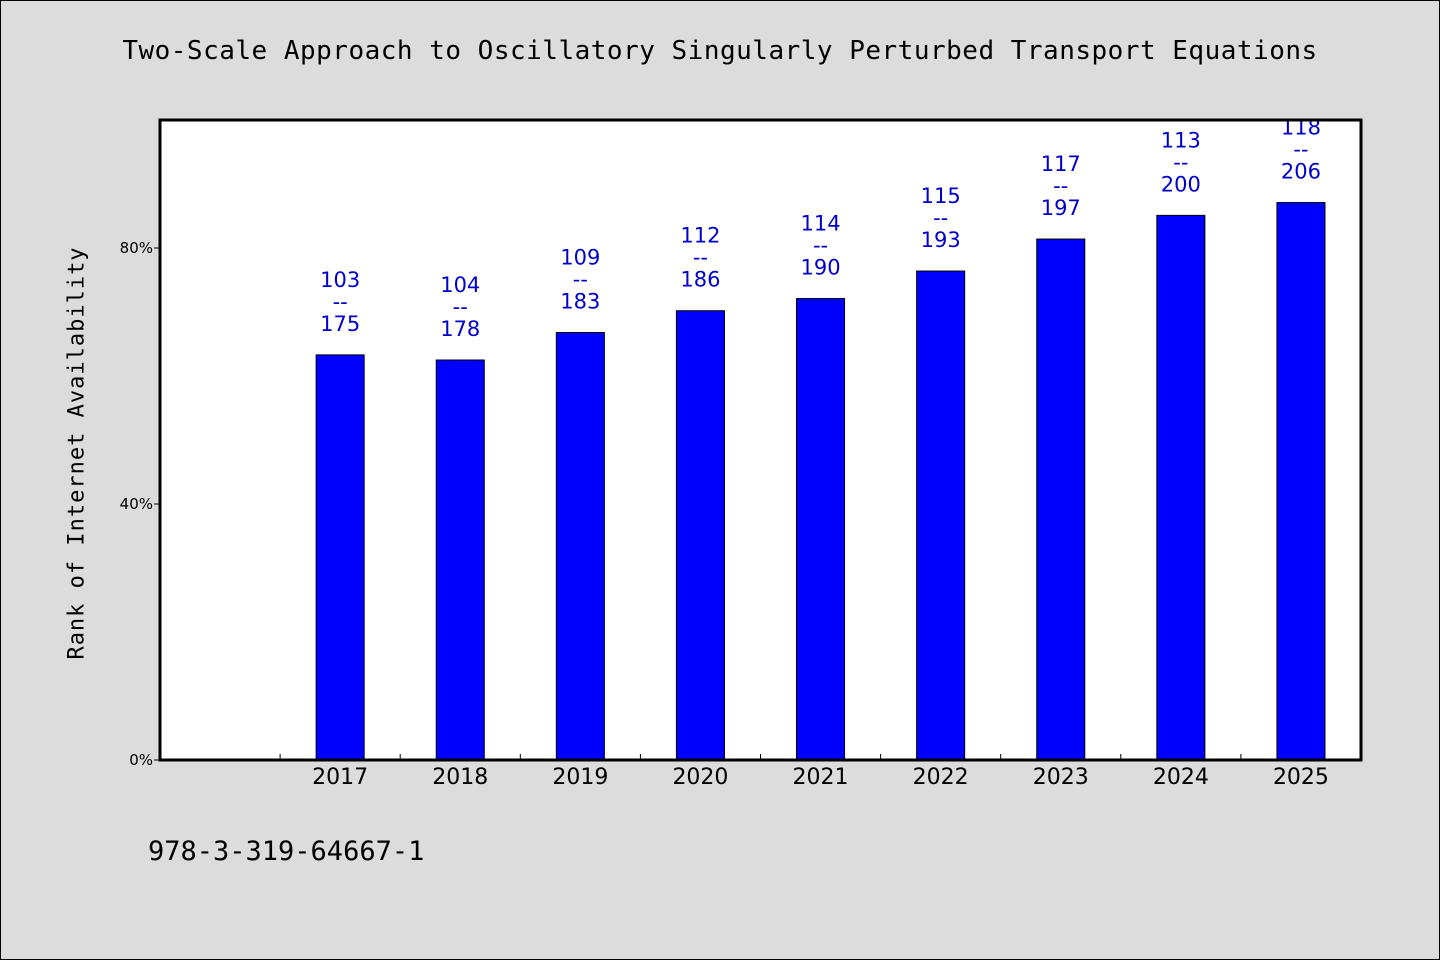 This screenshot has height=960, width=1440. What do you see at coordinates (1301, 777) in the screenshot?
I see `x-category-label: 2025` at bounding box center [1301, 777].